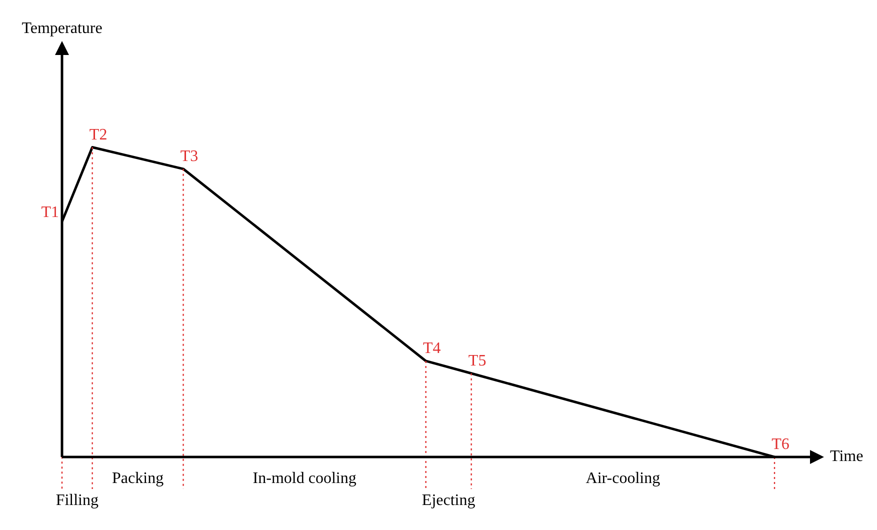 The image size is (877, 530). I want to click on annotation: T5, so click(477, 361).